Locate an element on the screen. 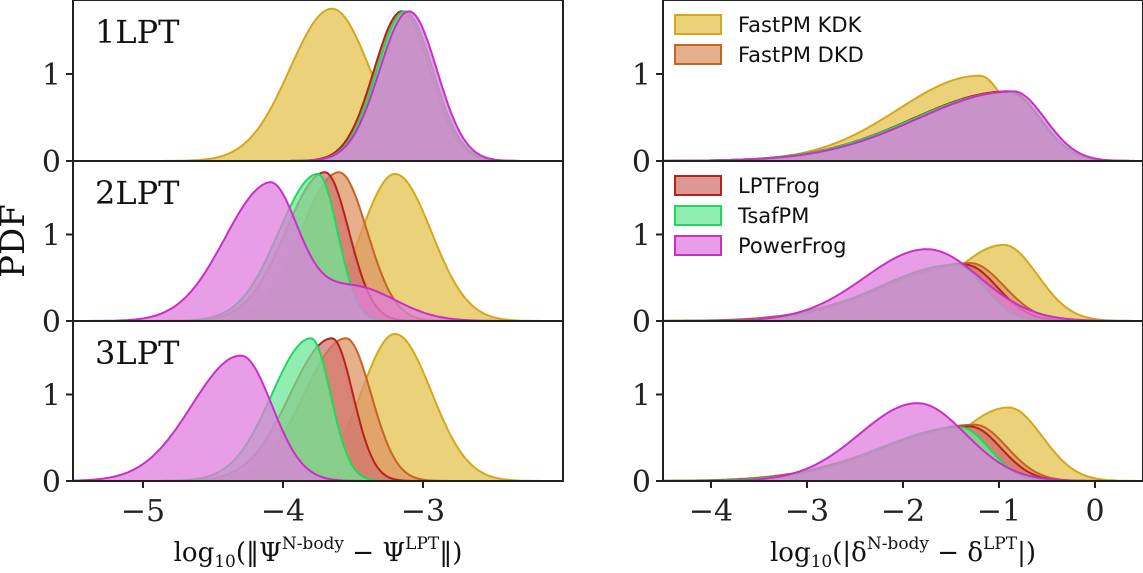  legend-label: PowerFrog is located at coordinates (792, 246).